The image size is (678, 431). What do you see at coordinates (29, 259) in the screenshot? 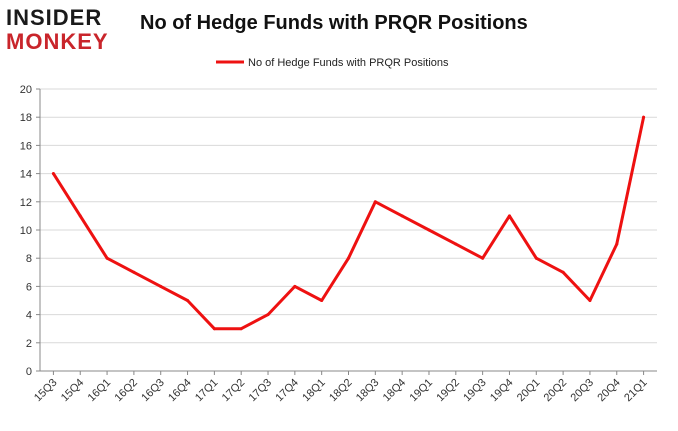
I see `y-tick-label: 8` at bounding box center [29, 259].